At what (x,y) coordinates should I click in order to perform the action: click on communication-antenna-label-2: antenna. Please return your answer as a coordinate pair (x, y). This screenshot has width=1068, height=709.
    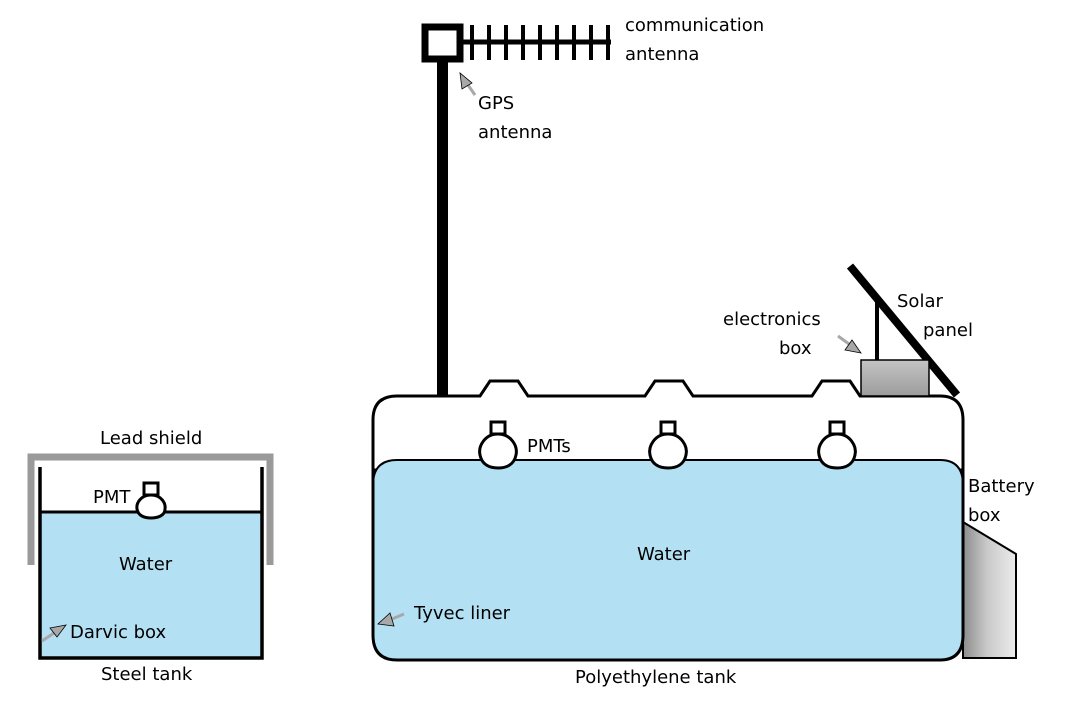
    Looking at the image, I should click on (662, 54).